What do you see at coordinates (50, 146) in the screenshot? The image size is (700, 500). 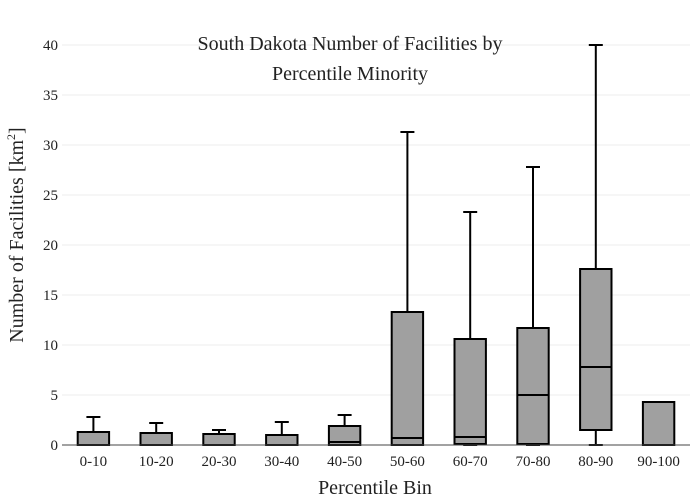 I see `y-tick-label-30: 30` at bounding box center [50, 146].